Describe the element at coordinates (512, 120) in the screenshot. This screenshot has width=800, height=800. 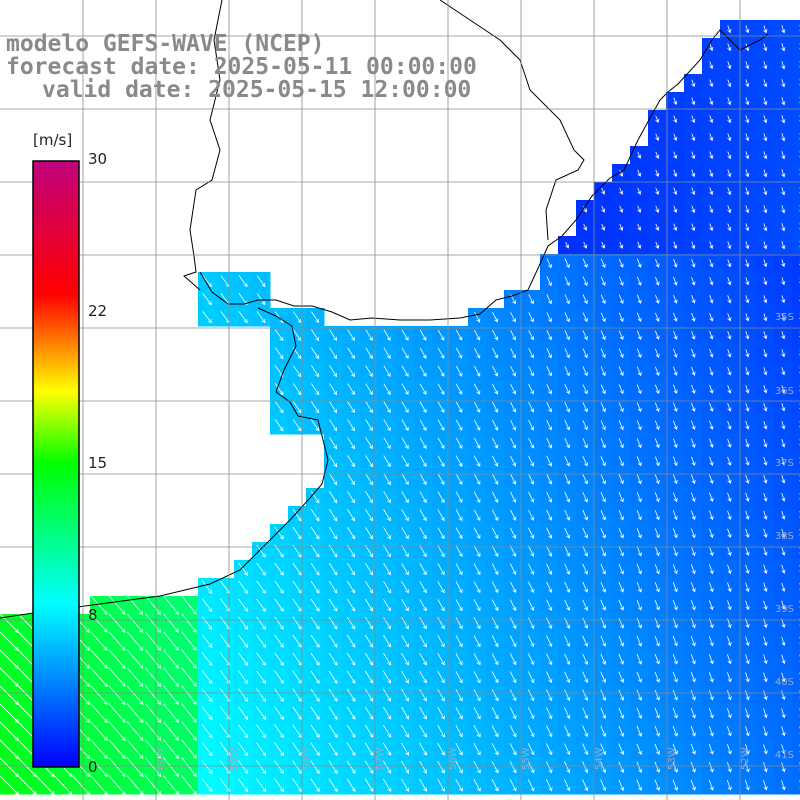
I see `border-brazil` at that location.